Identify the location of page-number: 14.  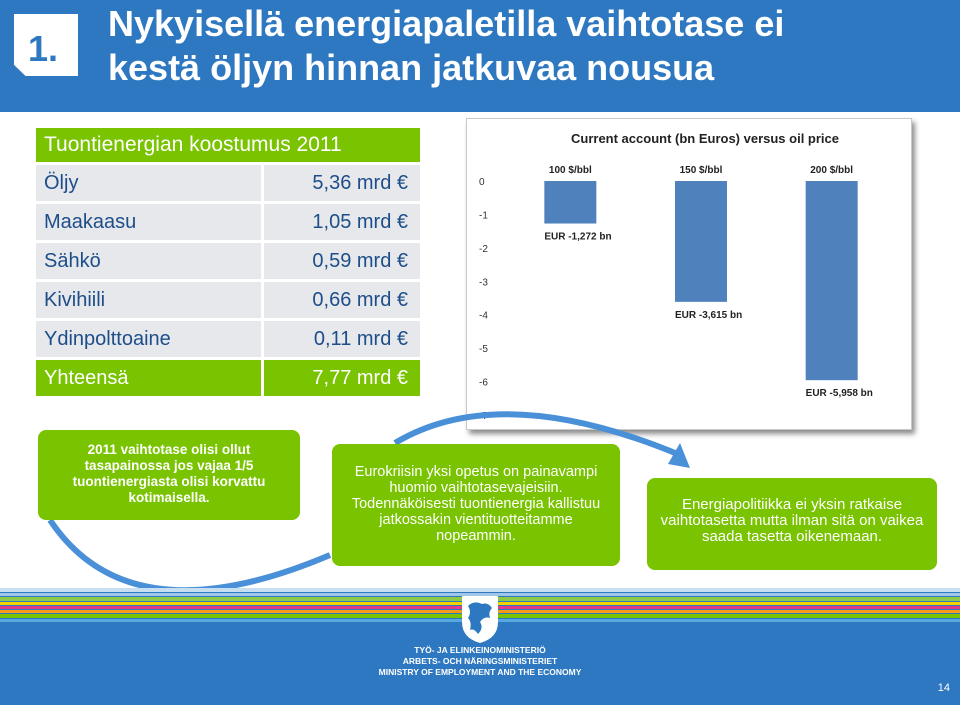
(943, 688).